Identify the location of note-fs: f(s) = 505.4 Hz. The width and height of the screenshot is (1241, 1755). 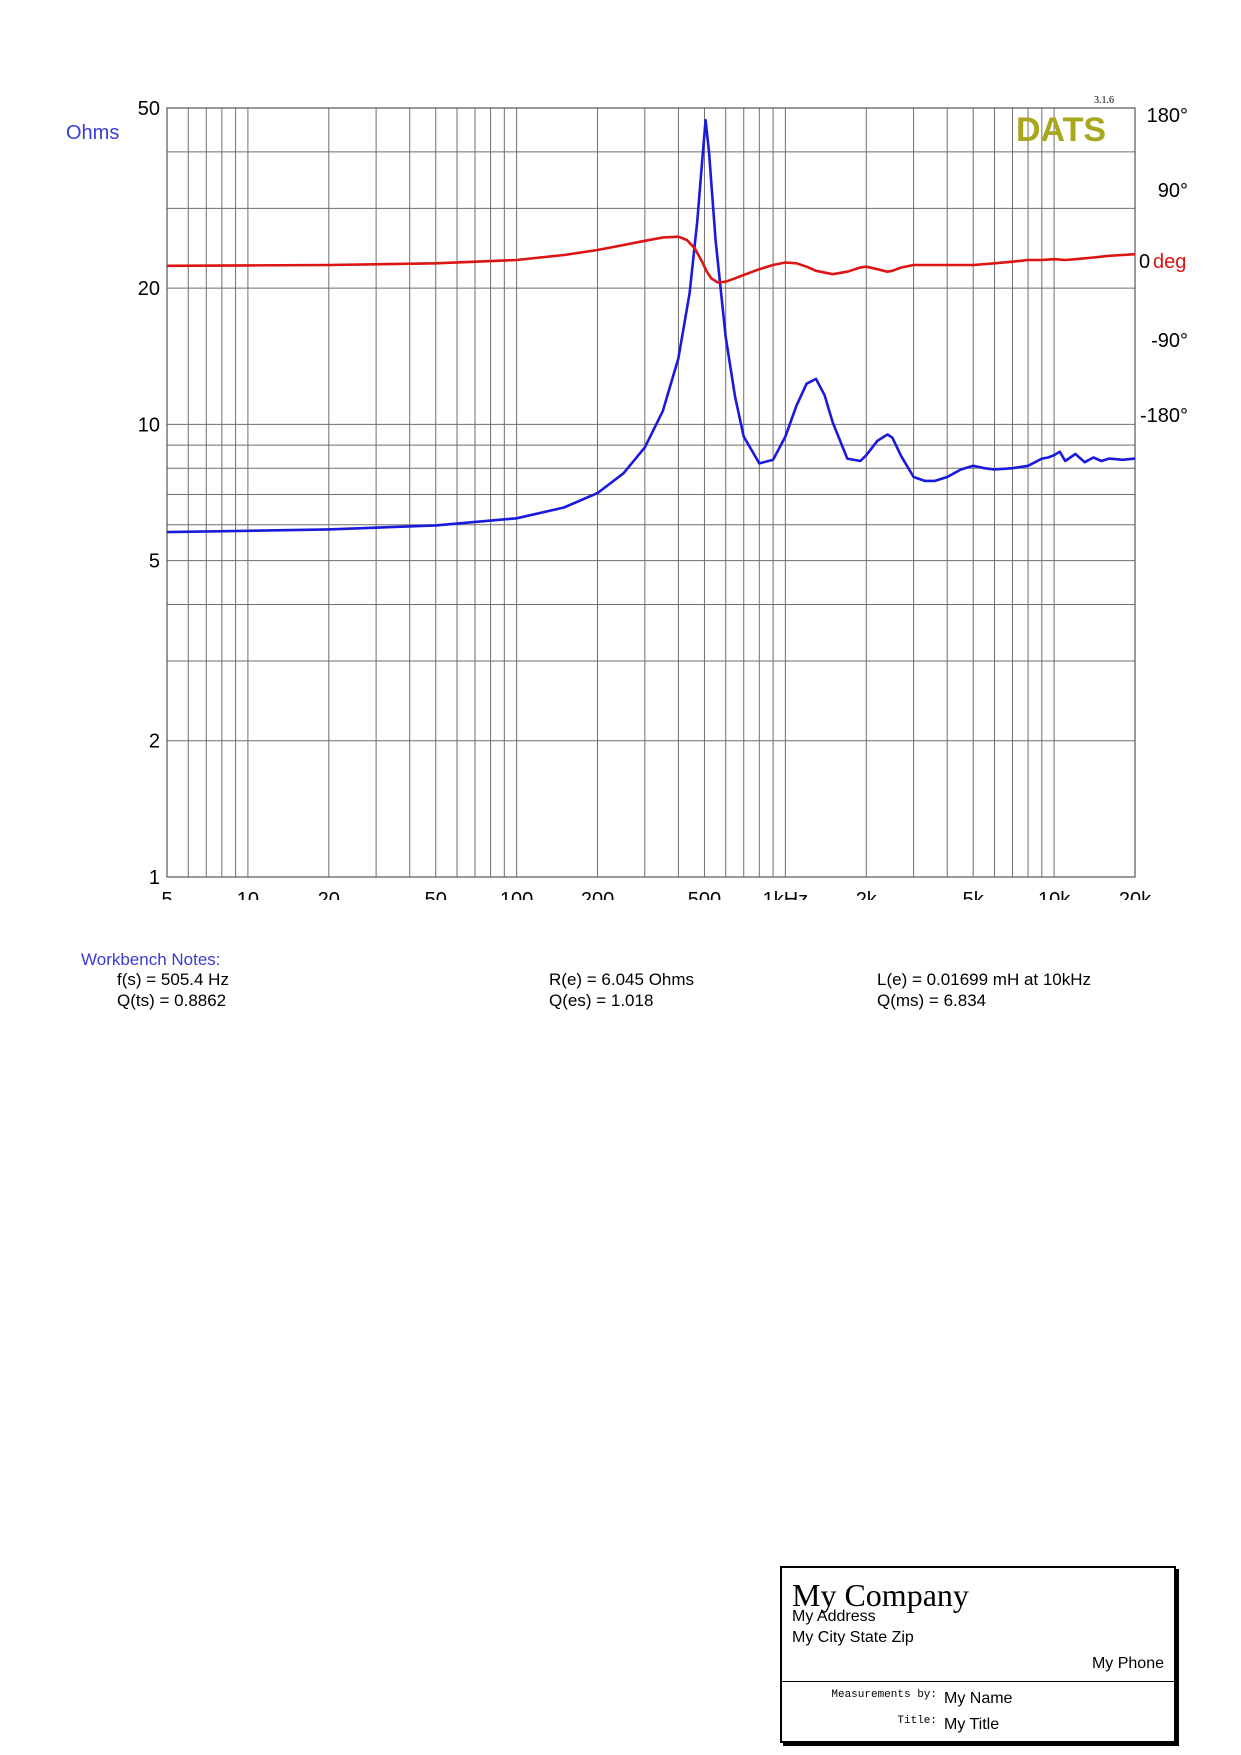
(173, 979).